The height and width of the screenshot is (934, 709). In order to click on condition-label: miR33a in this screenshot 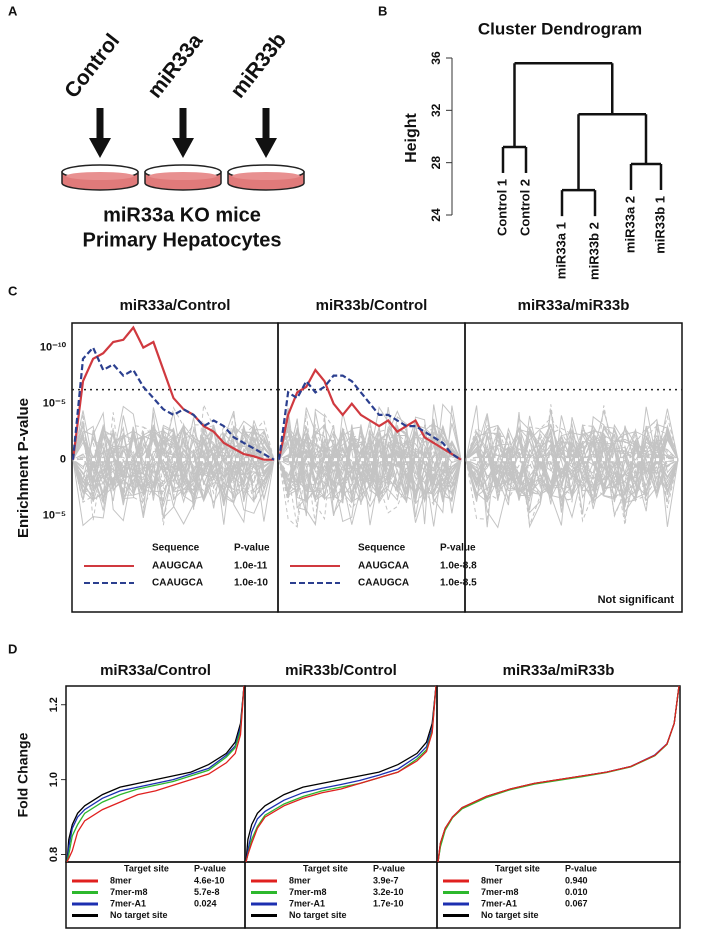, I will do `click(175, 65)`.